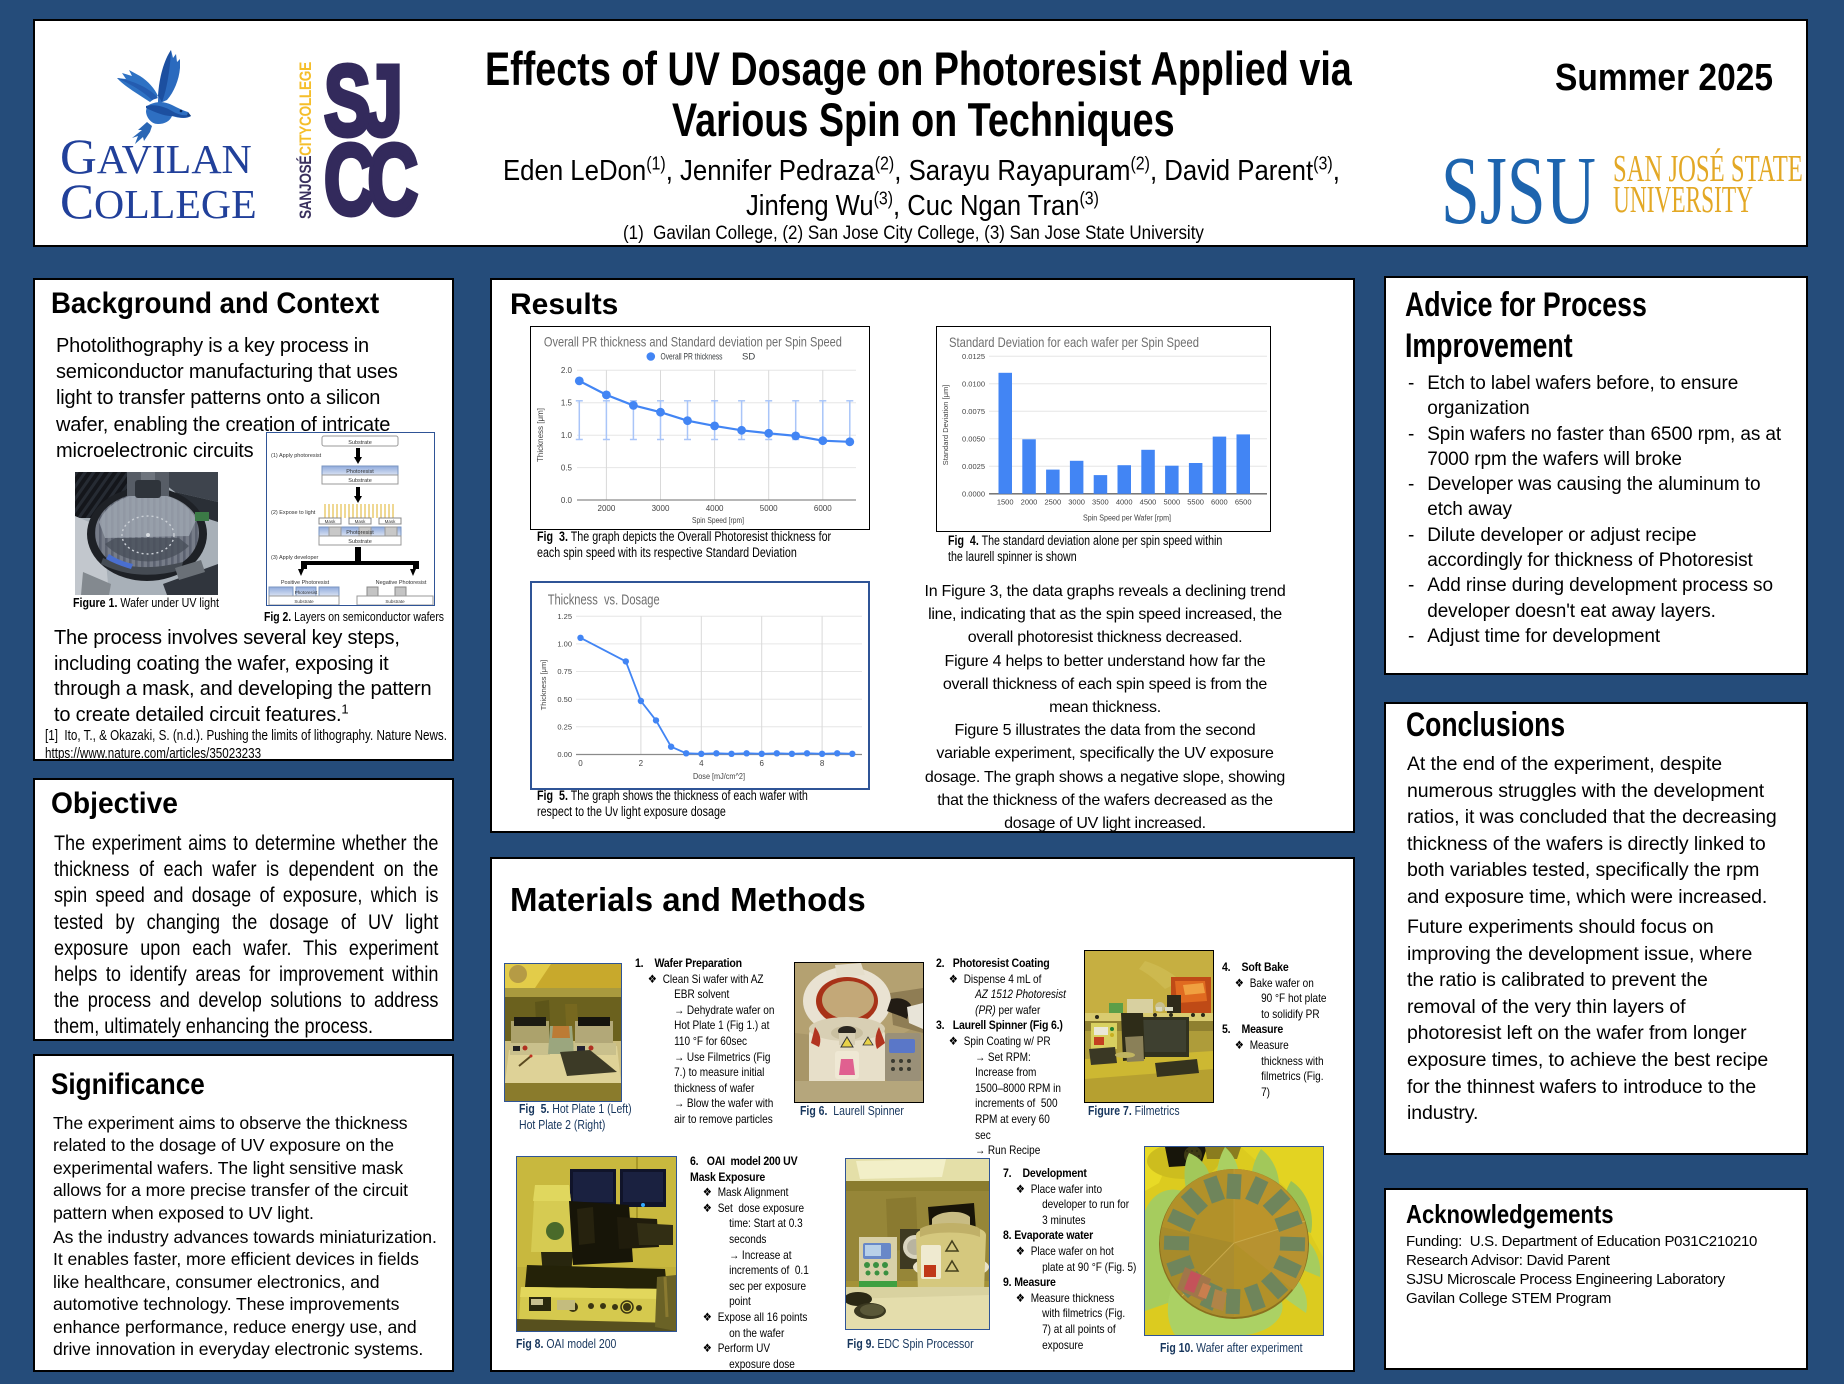  I want to click on svg-text: 1.5, so click(567, 403).